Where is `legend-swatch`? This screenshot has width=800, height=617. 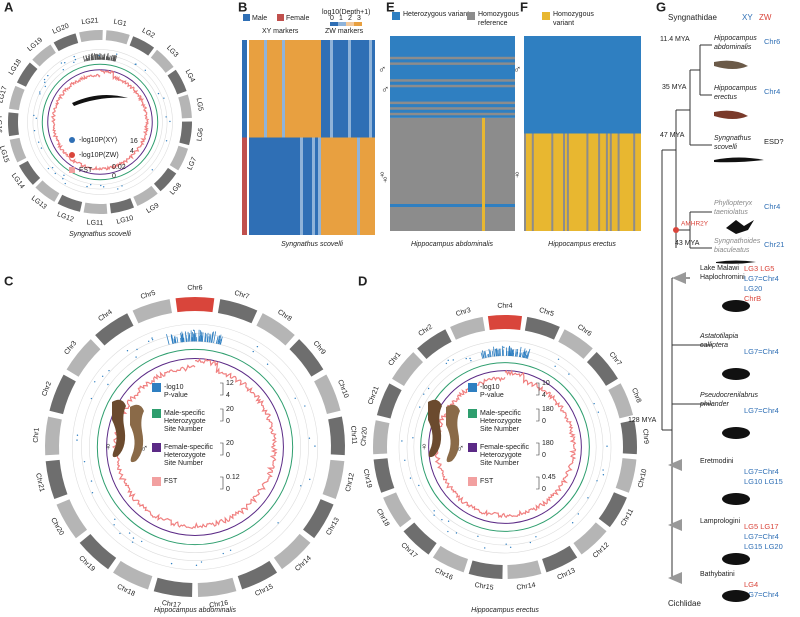
legend-swatch is located at coordinates (156, 447).